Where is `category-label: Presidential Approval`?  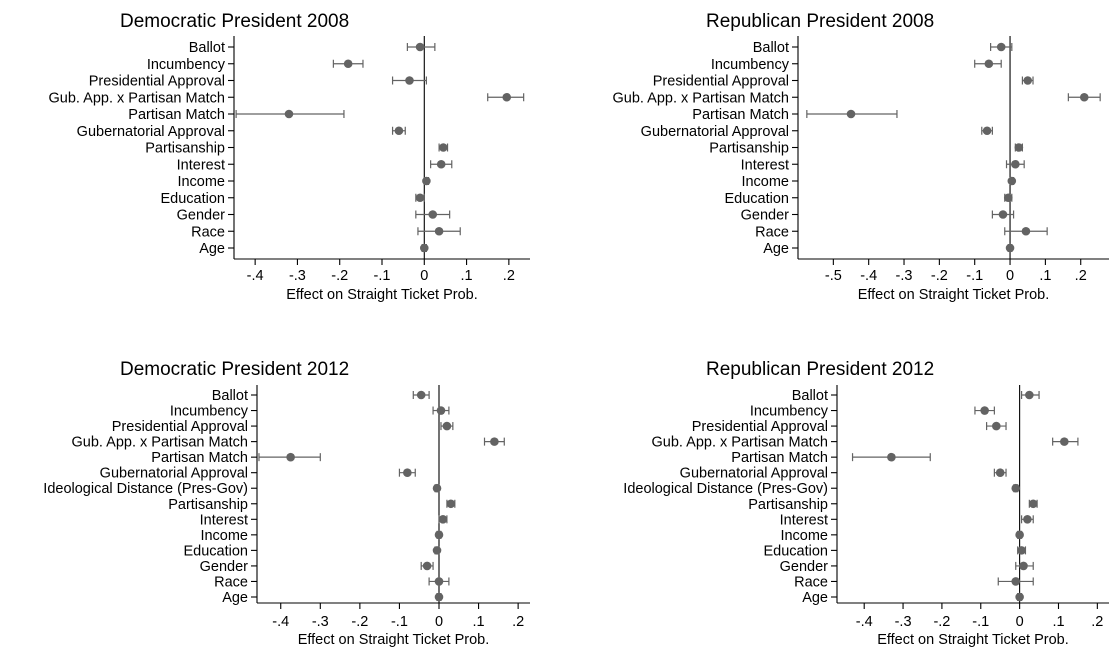 category-label: Presidential Approval is located at coordinates (180, 427).